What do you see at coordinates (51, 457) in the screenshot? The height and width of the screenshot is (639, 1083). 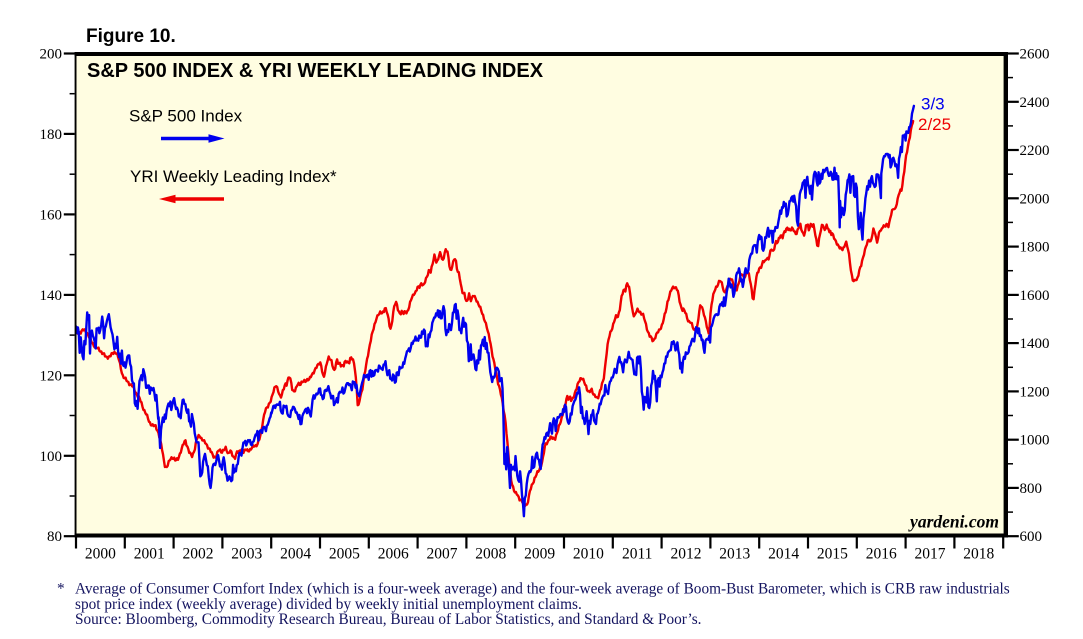 I see `svg-text: 100` at bounding box center [51, 457].